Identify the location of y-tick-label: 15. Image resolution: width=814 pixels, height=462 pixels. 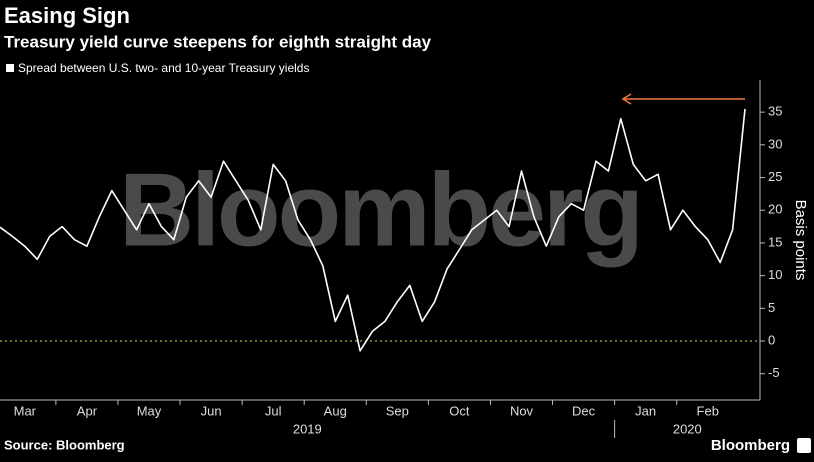
(775, 241).